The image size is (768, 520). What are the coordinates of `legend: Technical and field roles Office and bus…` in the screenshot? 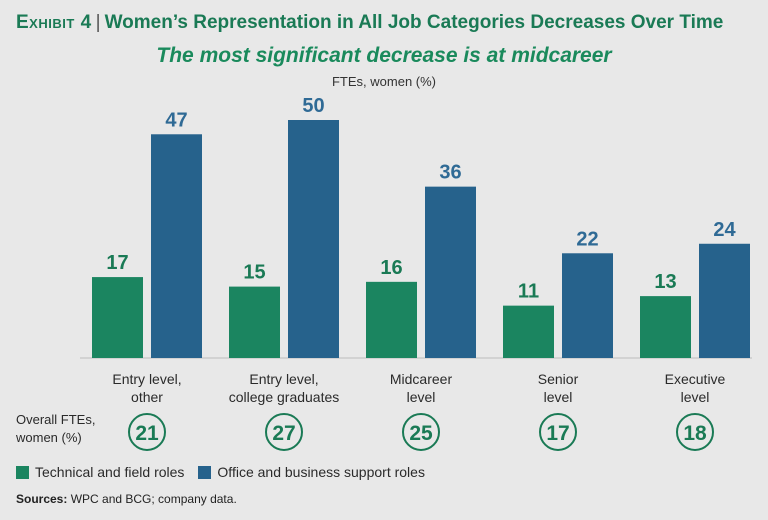 It's located at (227, 472).